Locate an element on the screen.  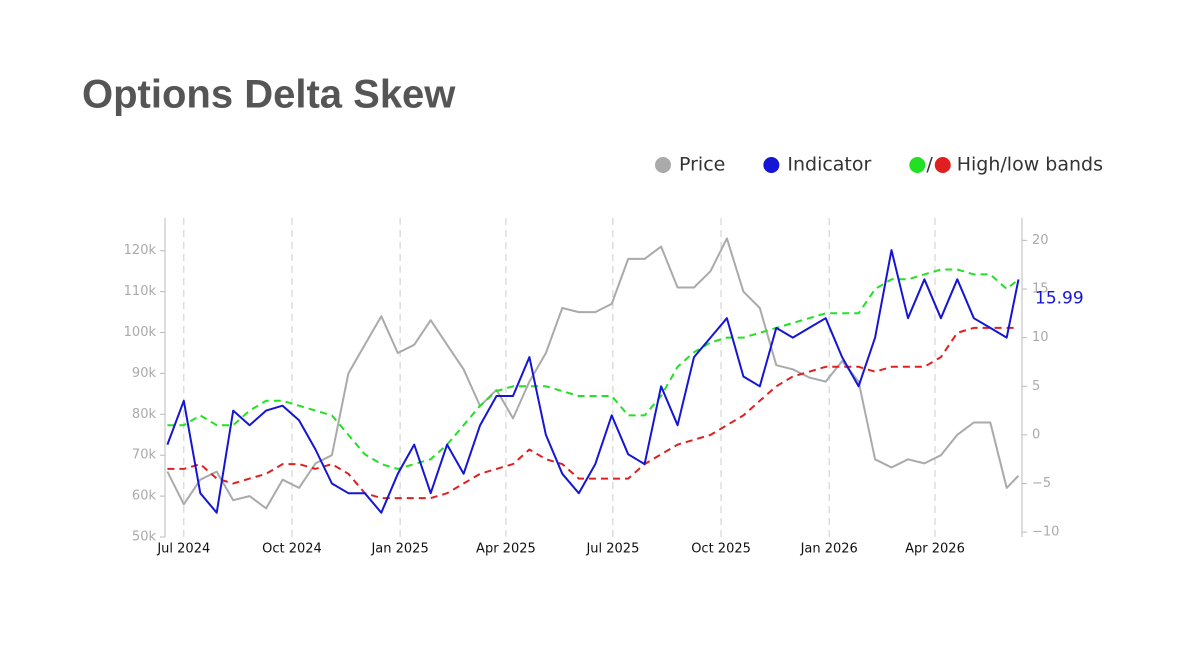
x-tick-label: Jan 2026 is located at coordinates (829, 549).